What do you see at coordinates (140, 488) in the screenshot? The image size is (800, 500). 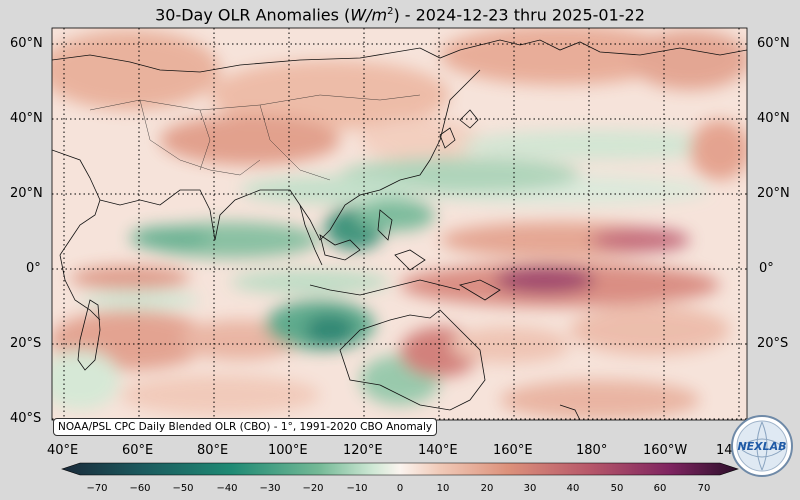 I see `colorbar-tick: −60` at bounding box center [140, 488].